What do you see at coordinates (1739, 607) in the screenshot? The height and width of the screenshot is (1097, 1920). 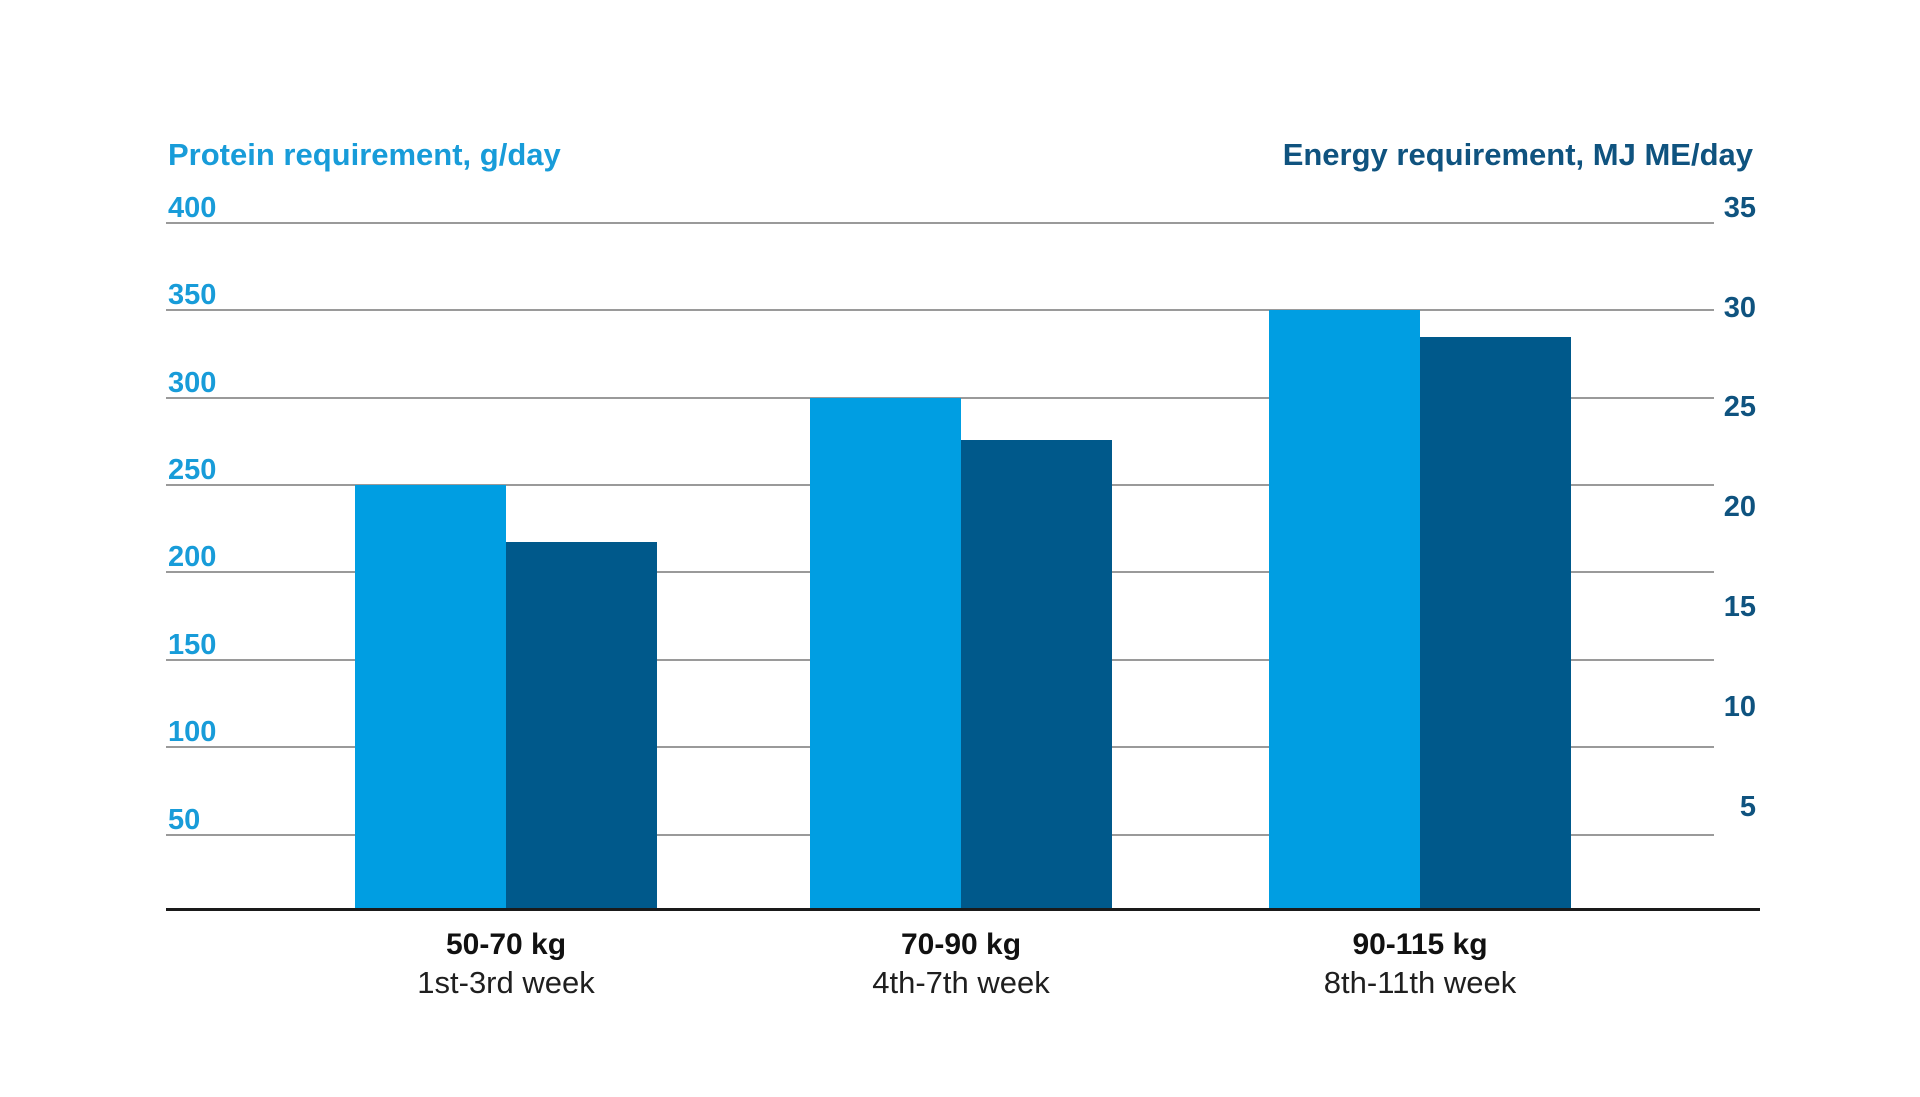 I see `right-axis-tick-label: 15` at bounding box center [1739, 607].